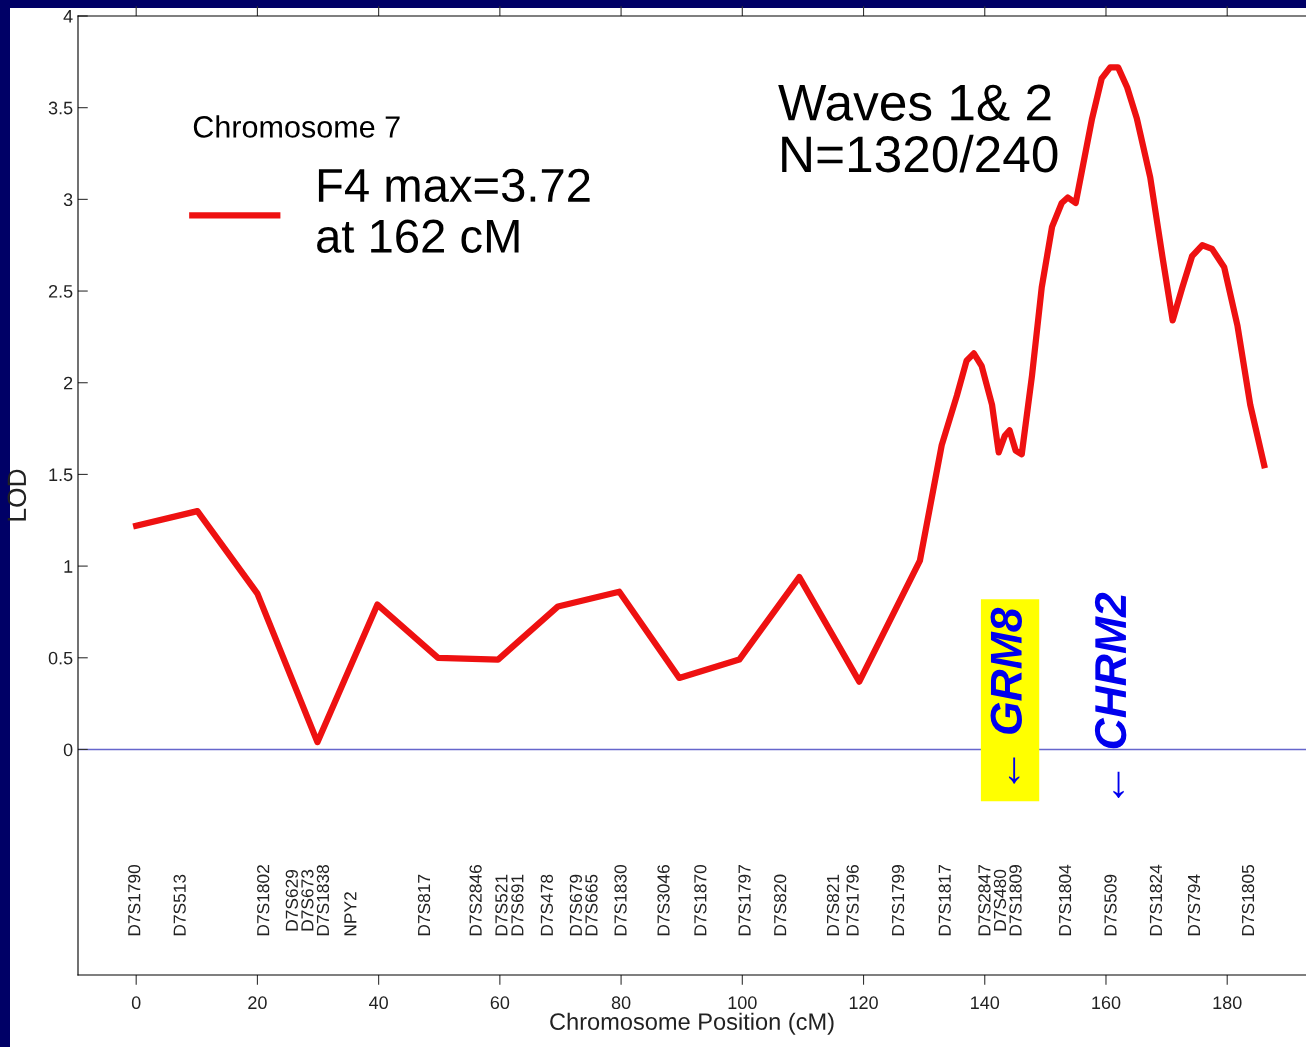 The height and width of the screenshot is (1047, 1306). What do you see at coordinates (985, 1003) in the screenshot?
I see `x-tick-label: 140` at bounding box center [985, 1003].